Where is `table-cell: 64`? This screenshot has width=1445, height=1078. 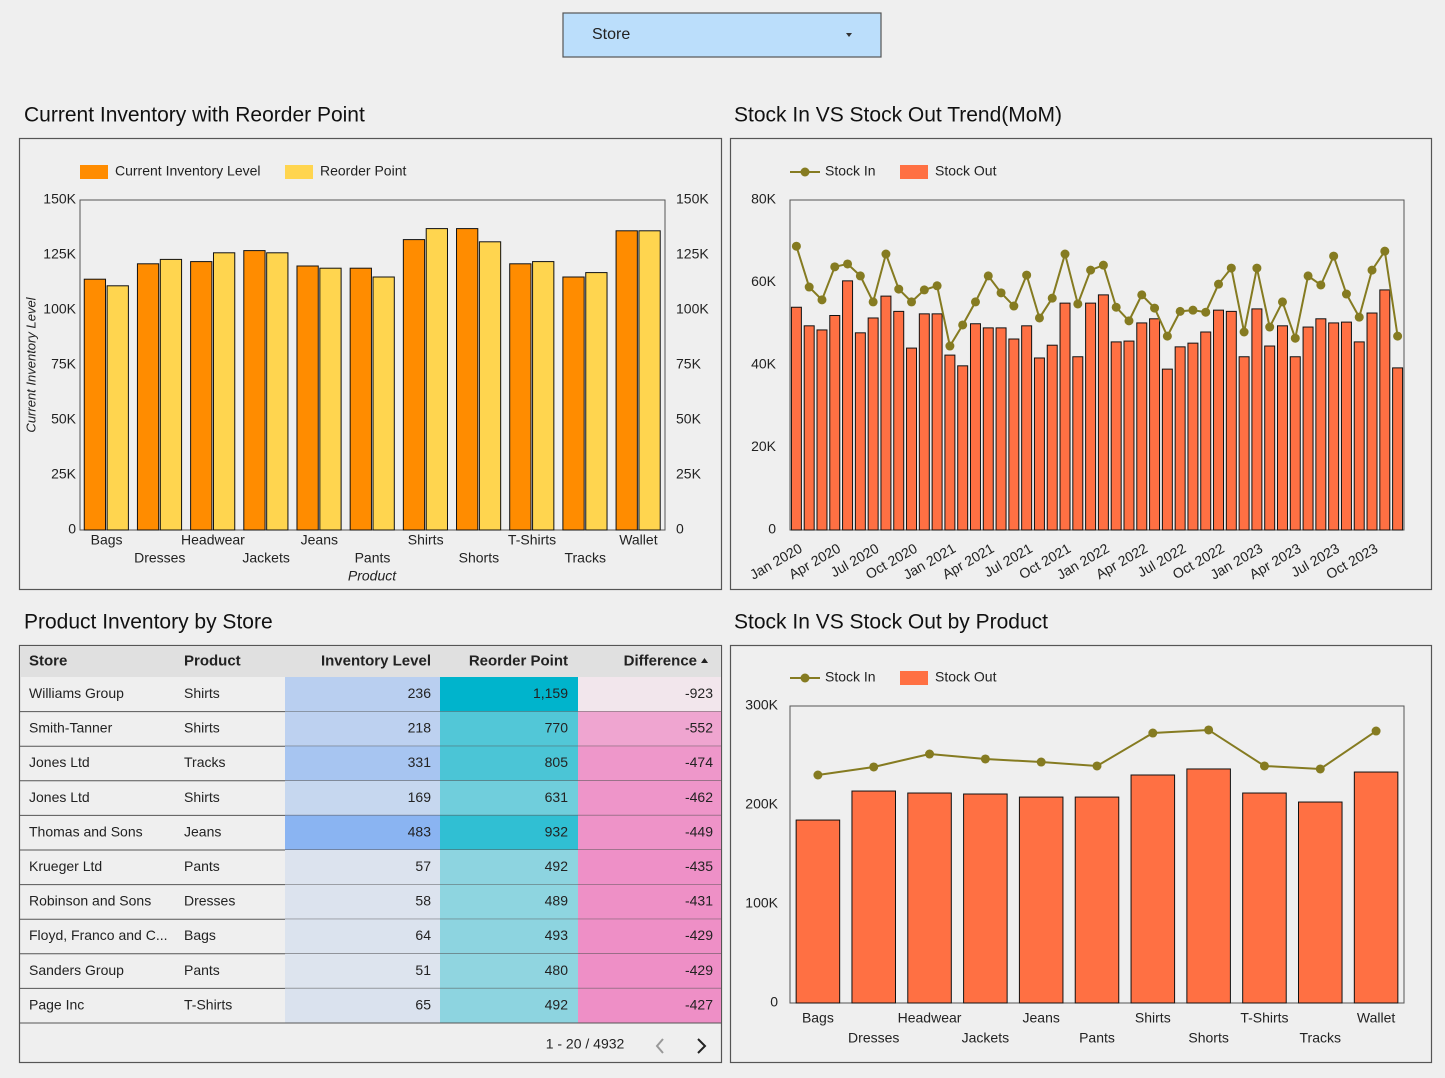 table-cell: 64 is located at coordinates (423, 935).